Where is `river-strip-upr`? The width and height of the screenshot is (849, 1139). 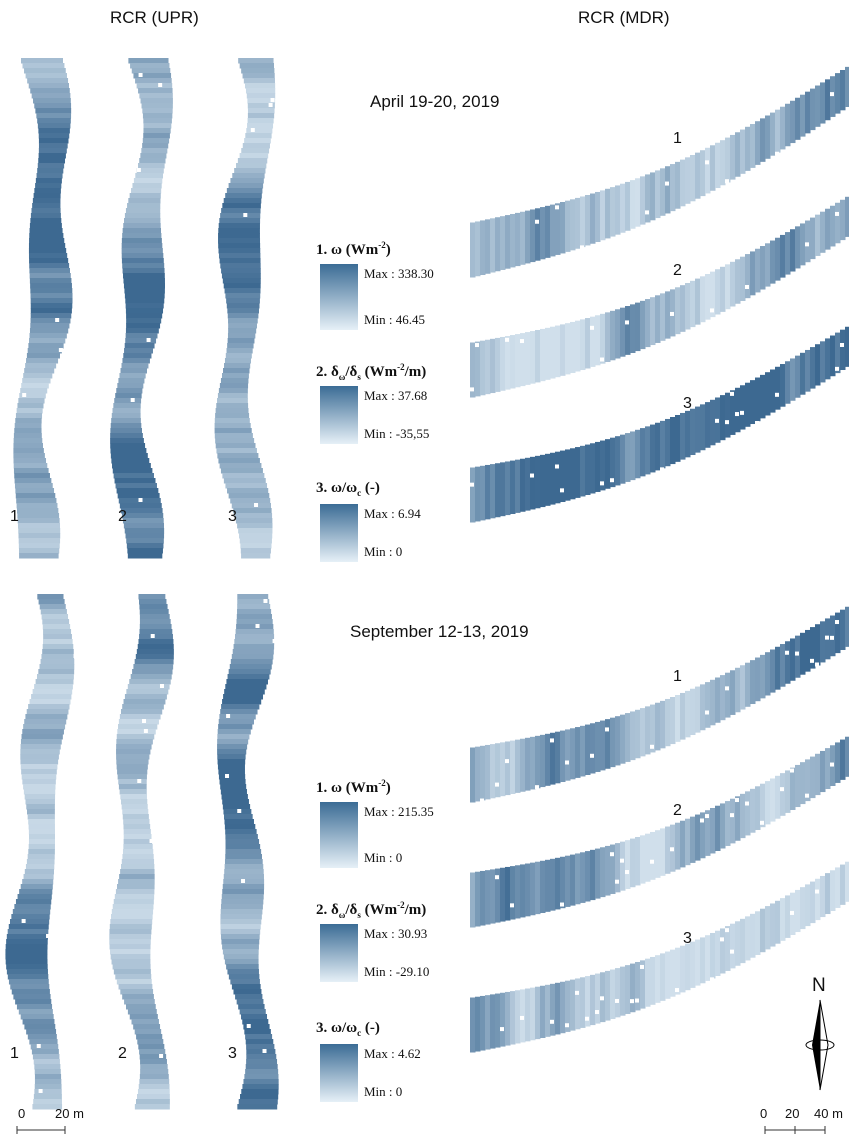 river-strip-upr is located at coordinates (141, 852).